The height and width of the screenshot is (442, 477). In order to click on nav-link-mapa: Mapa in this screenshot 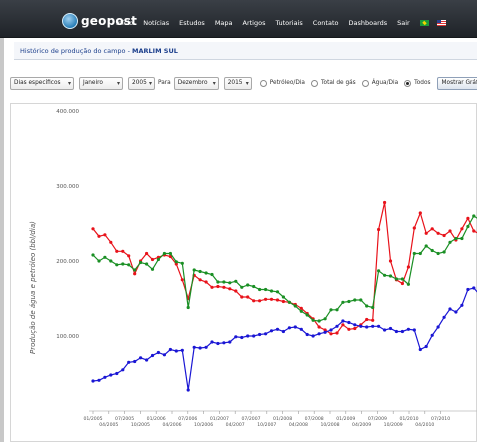, I will do `click(223, 23)`.